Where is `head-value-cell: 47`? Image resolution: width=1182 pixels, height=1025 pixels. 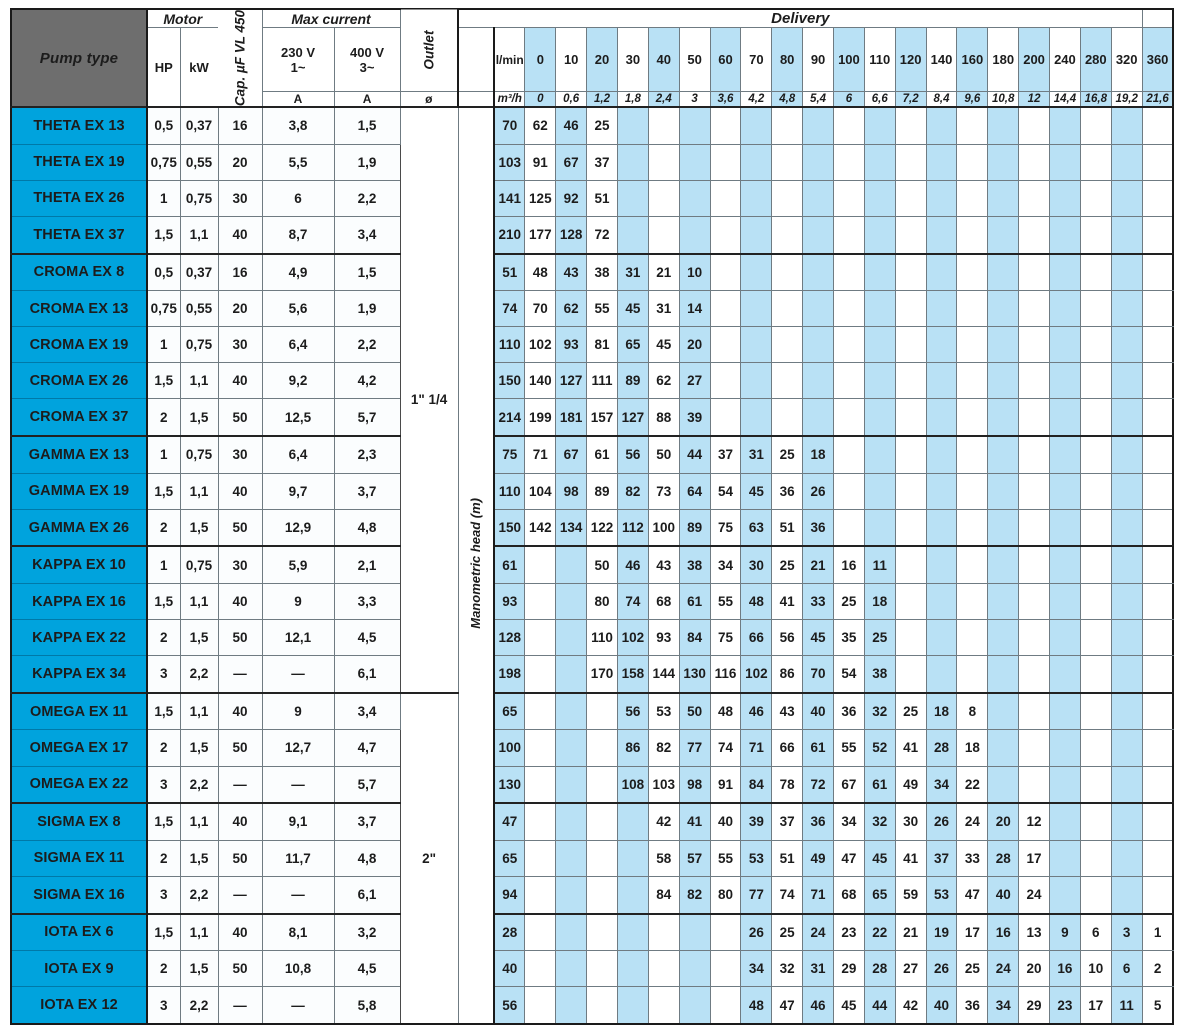
head-value-cell: 47 is located at coordinates (848, 858).